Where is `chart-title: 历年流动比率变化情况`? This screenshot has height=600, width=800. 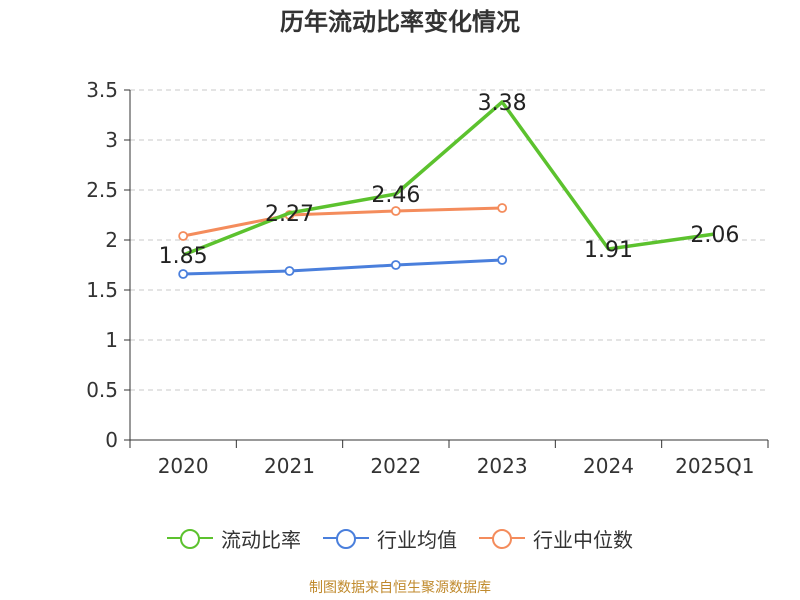
chart-title: 历年流动比率变化情况 is located at coordinates (400, 22).